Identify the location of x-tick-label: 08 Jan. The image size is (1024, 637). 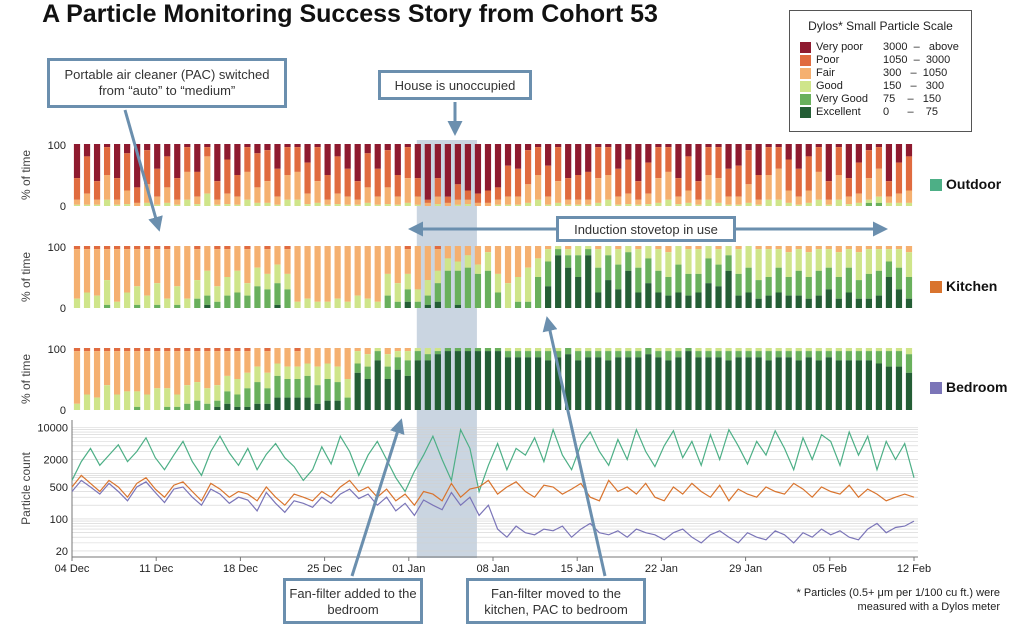
(492, 569).